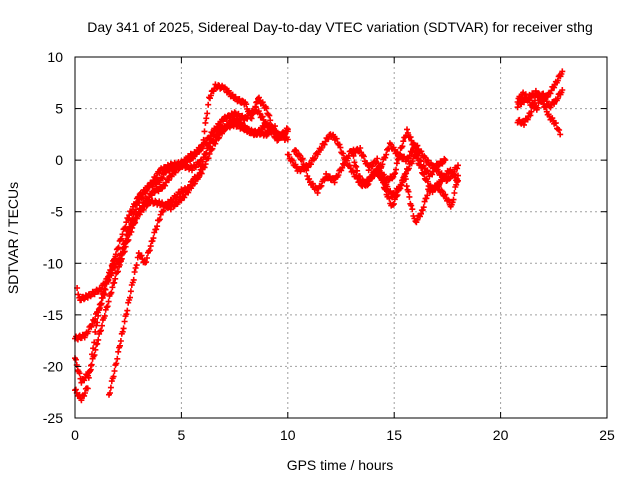 This screenshot has height=480, width=640. I want to click on series-track-i, so click(398, 156).